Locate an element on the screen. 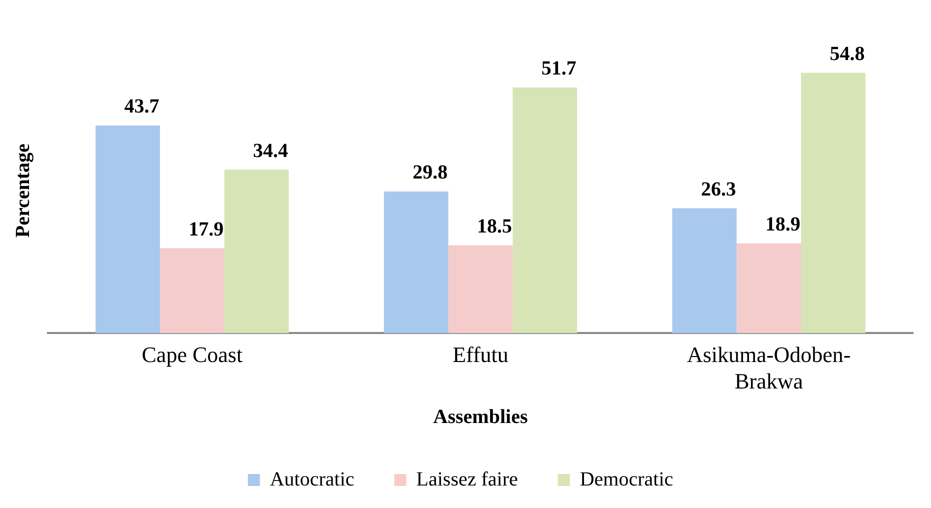  data-label: 18.9 is located at coordinates (782, 225).